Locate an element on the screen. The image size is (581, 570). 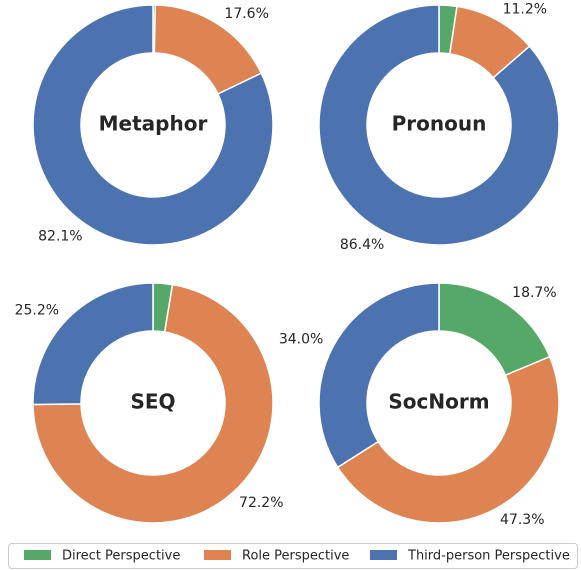
legend-label: Third-person Perspective is located at coordinates (488, 556).